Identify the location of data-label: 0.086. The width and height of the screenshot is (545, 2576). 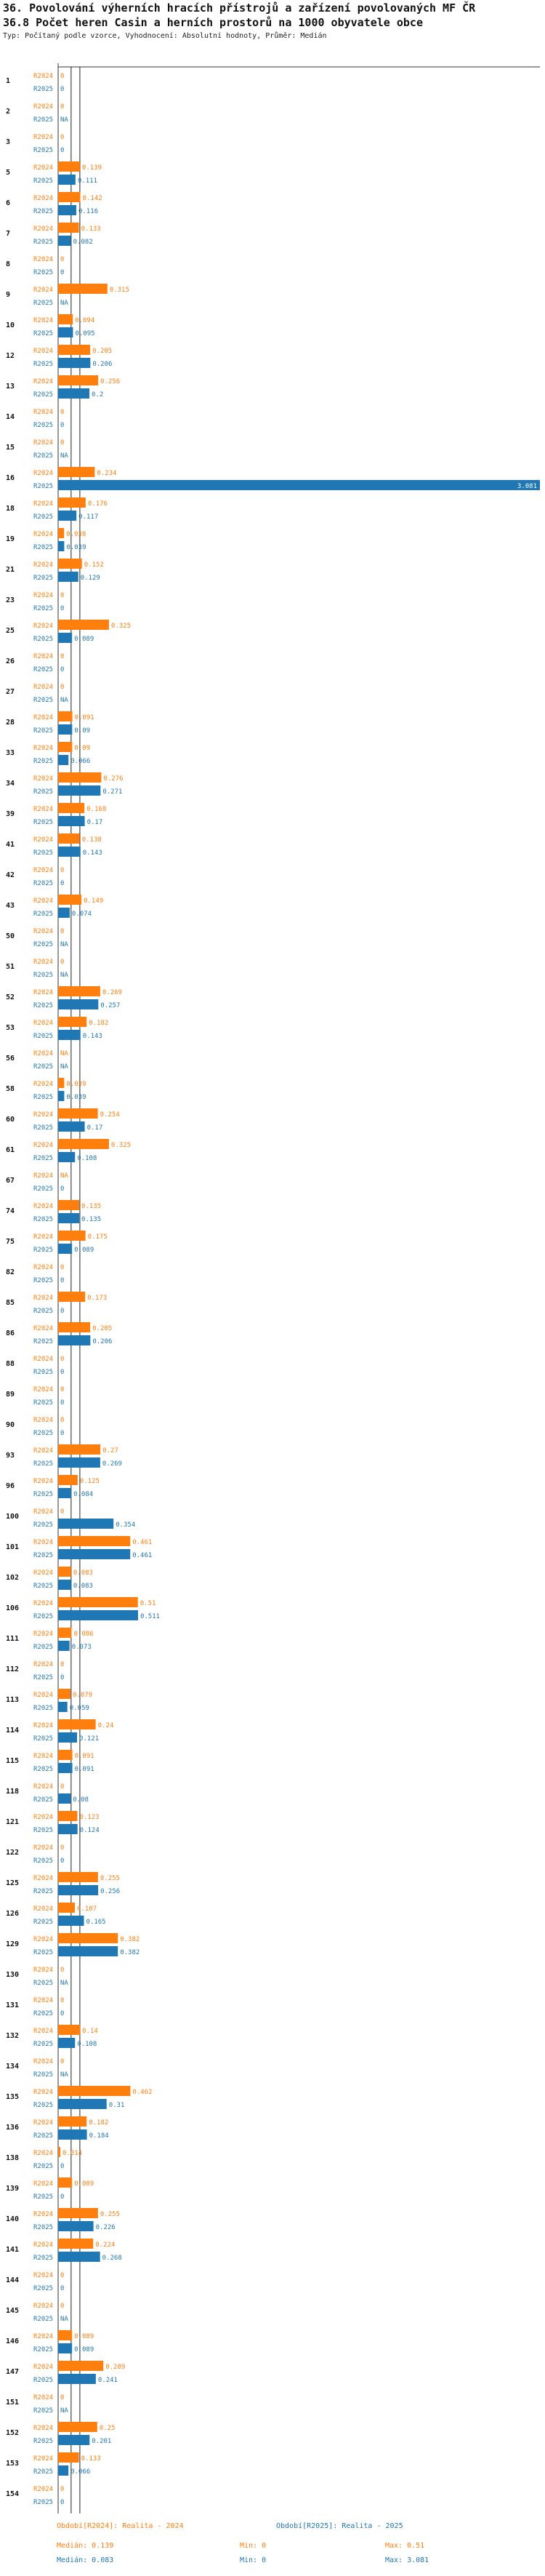
(84, 1634).